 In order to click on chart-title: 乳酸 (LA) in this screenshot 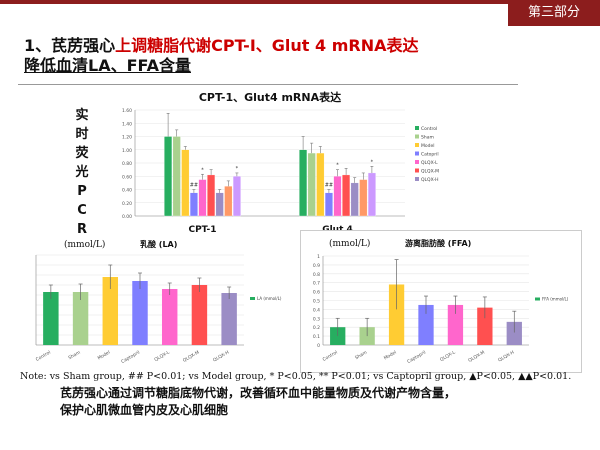, I will do `click(158, 244)`.